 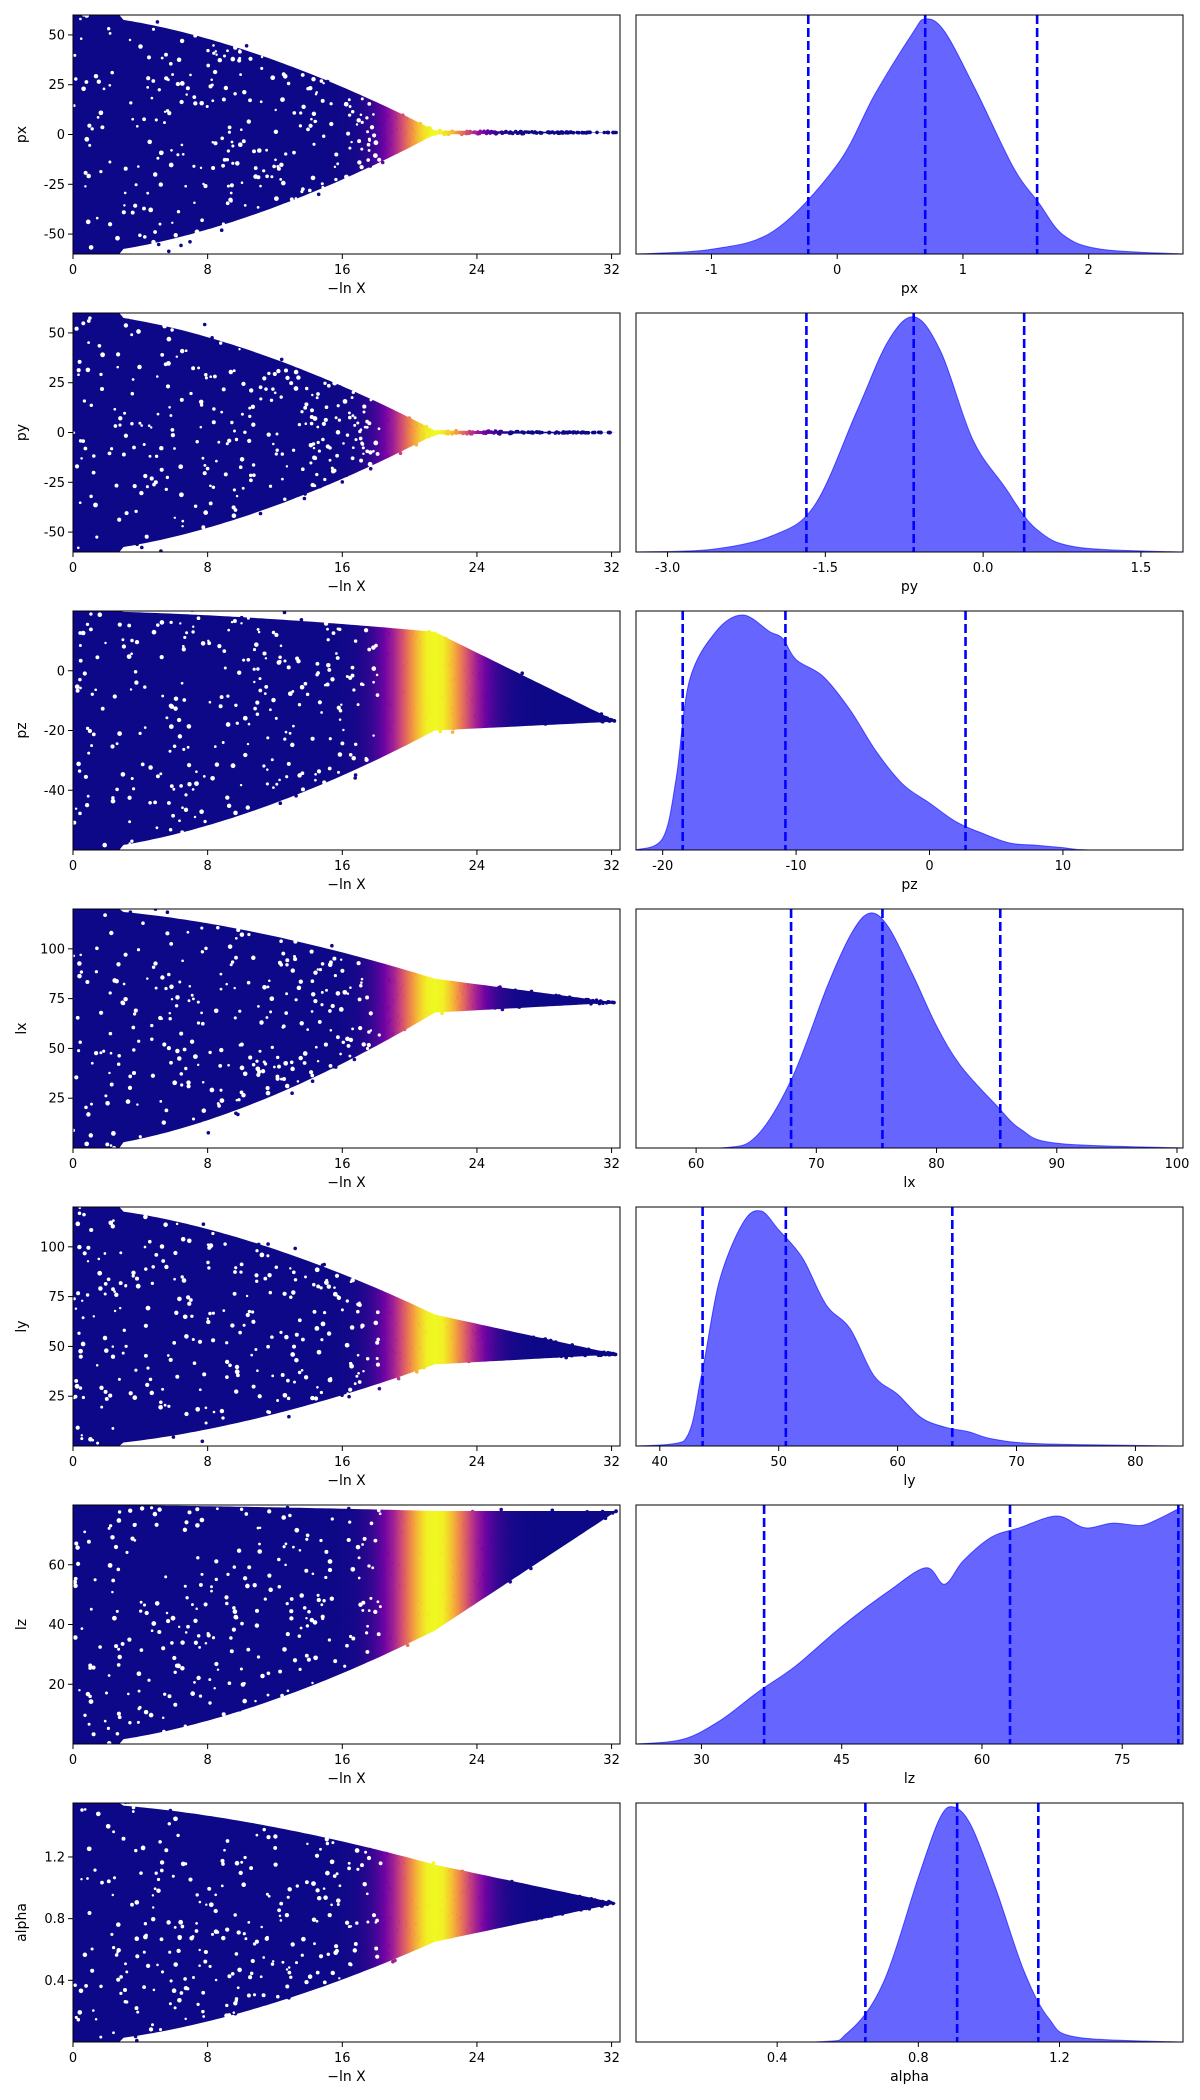 I want to click on posterior-x-tick-label: 0, so click(x=929, y=866).